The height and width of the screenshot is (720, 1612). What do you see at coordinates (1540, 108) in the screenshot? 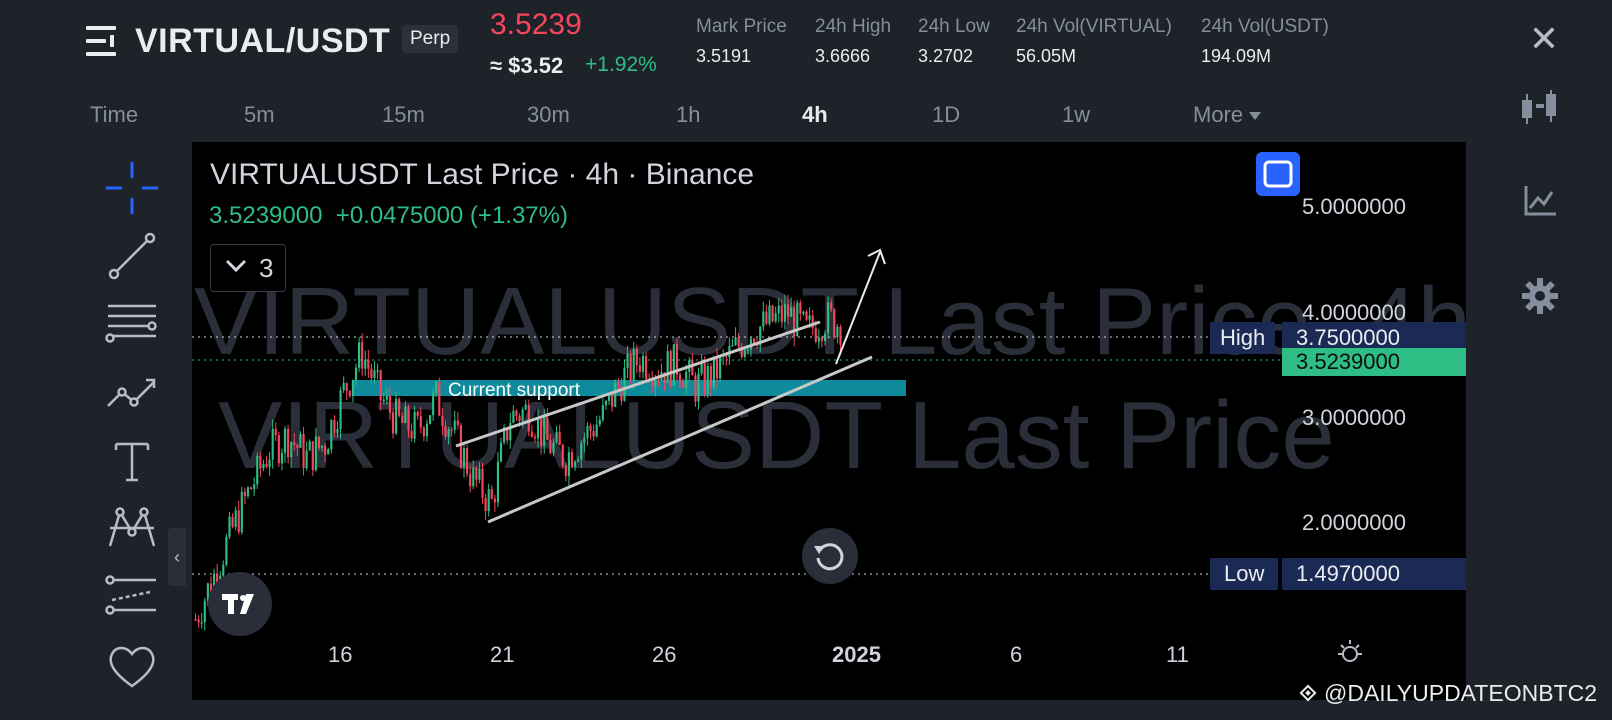
I see `candles-icon` at bounding box center [1540, 108].